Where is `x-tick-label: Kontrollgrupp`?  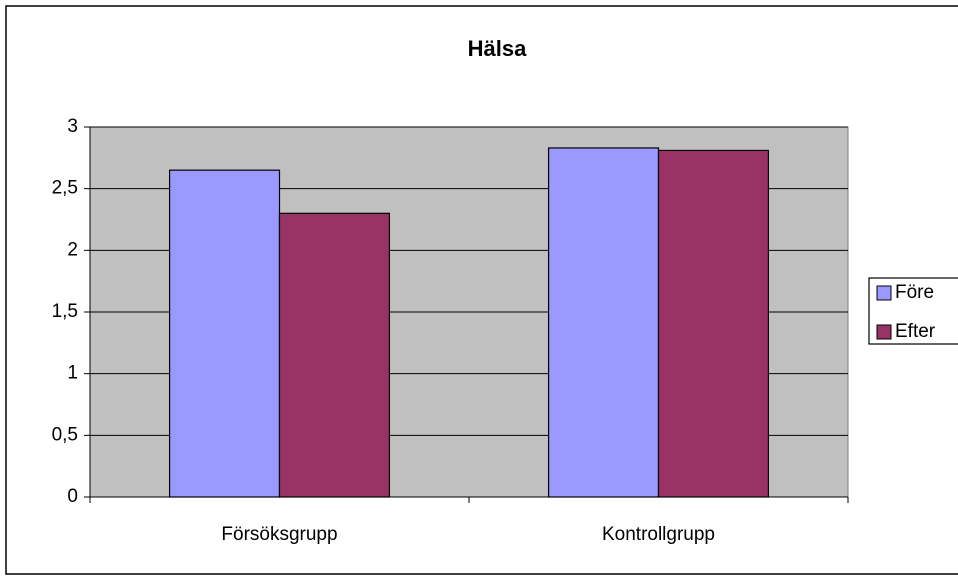
x-tick-label: Kontrollgrupp is located at coordinates (658, 534).